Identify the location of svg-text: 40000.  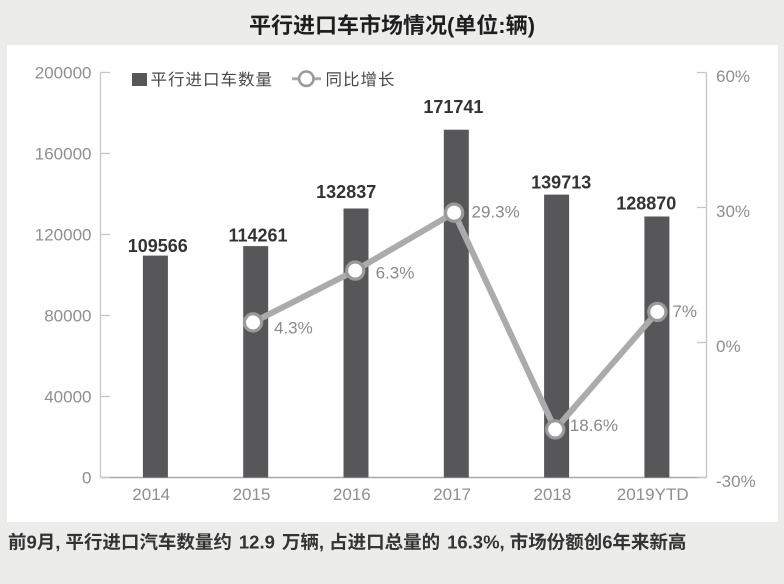
(67, 397).